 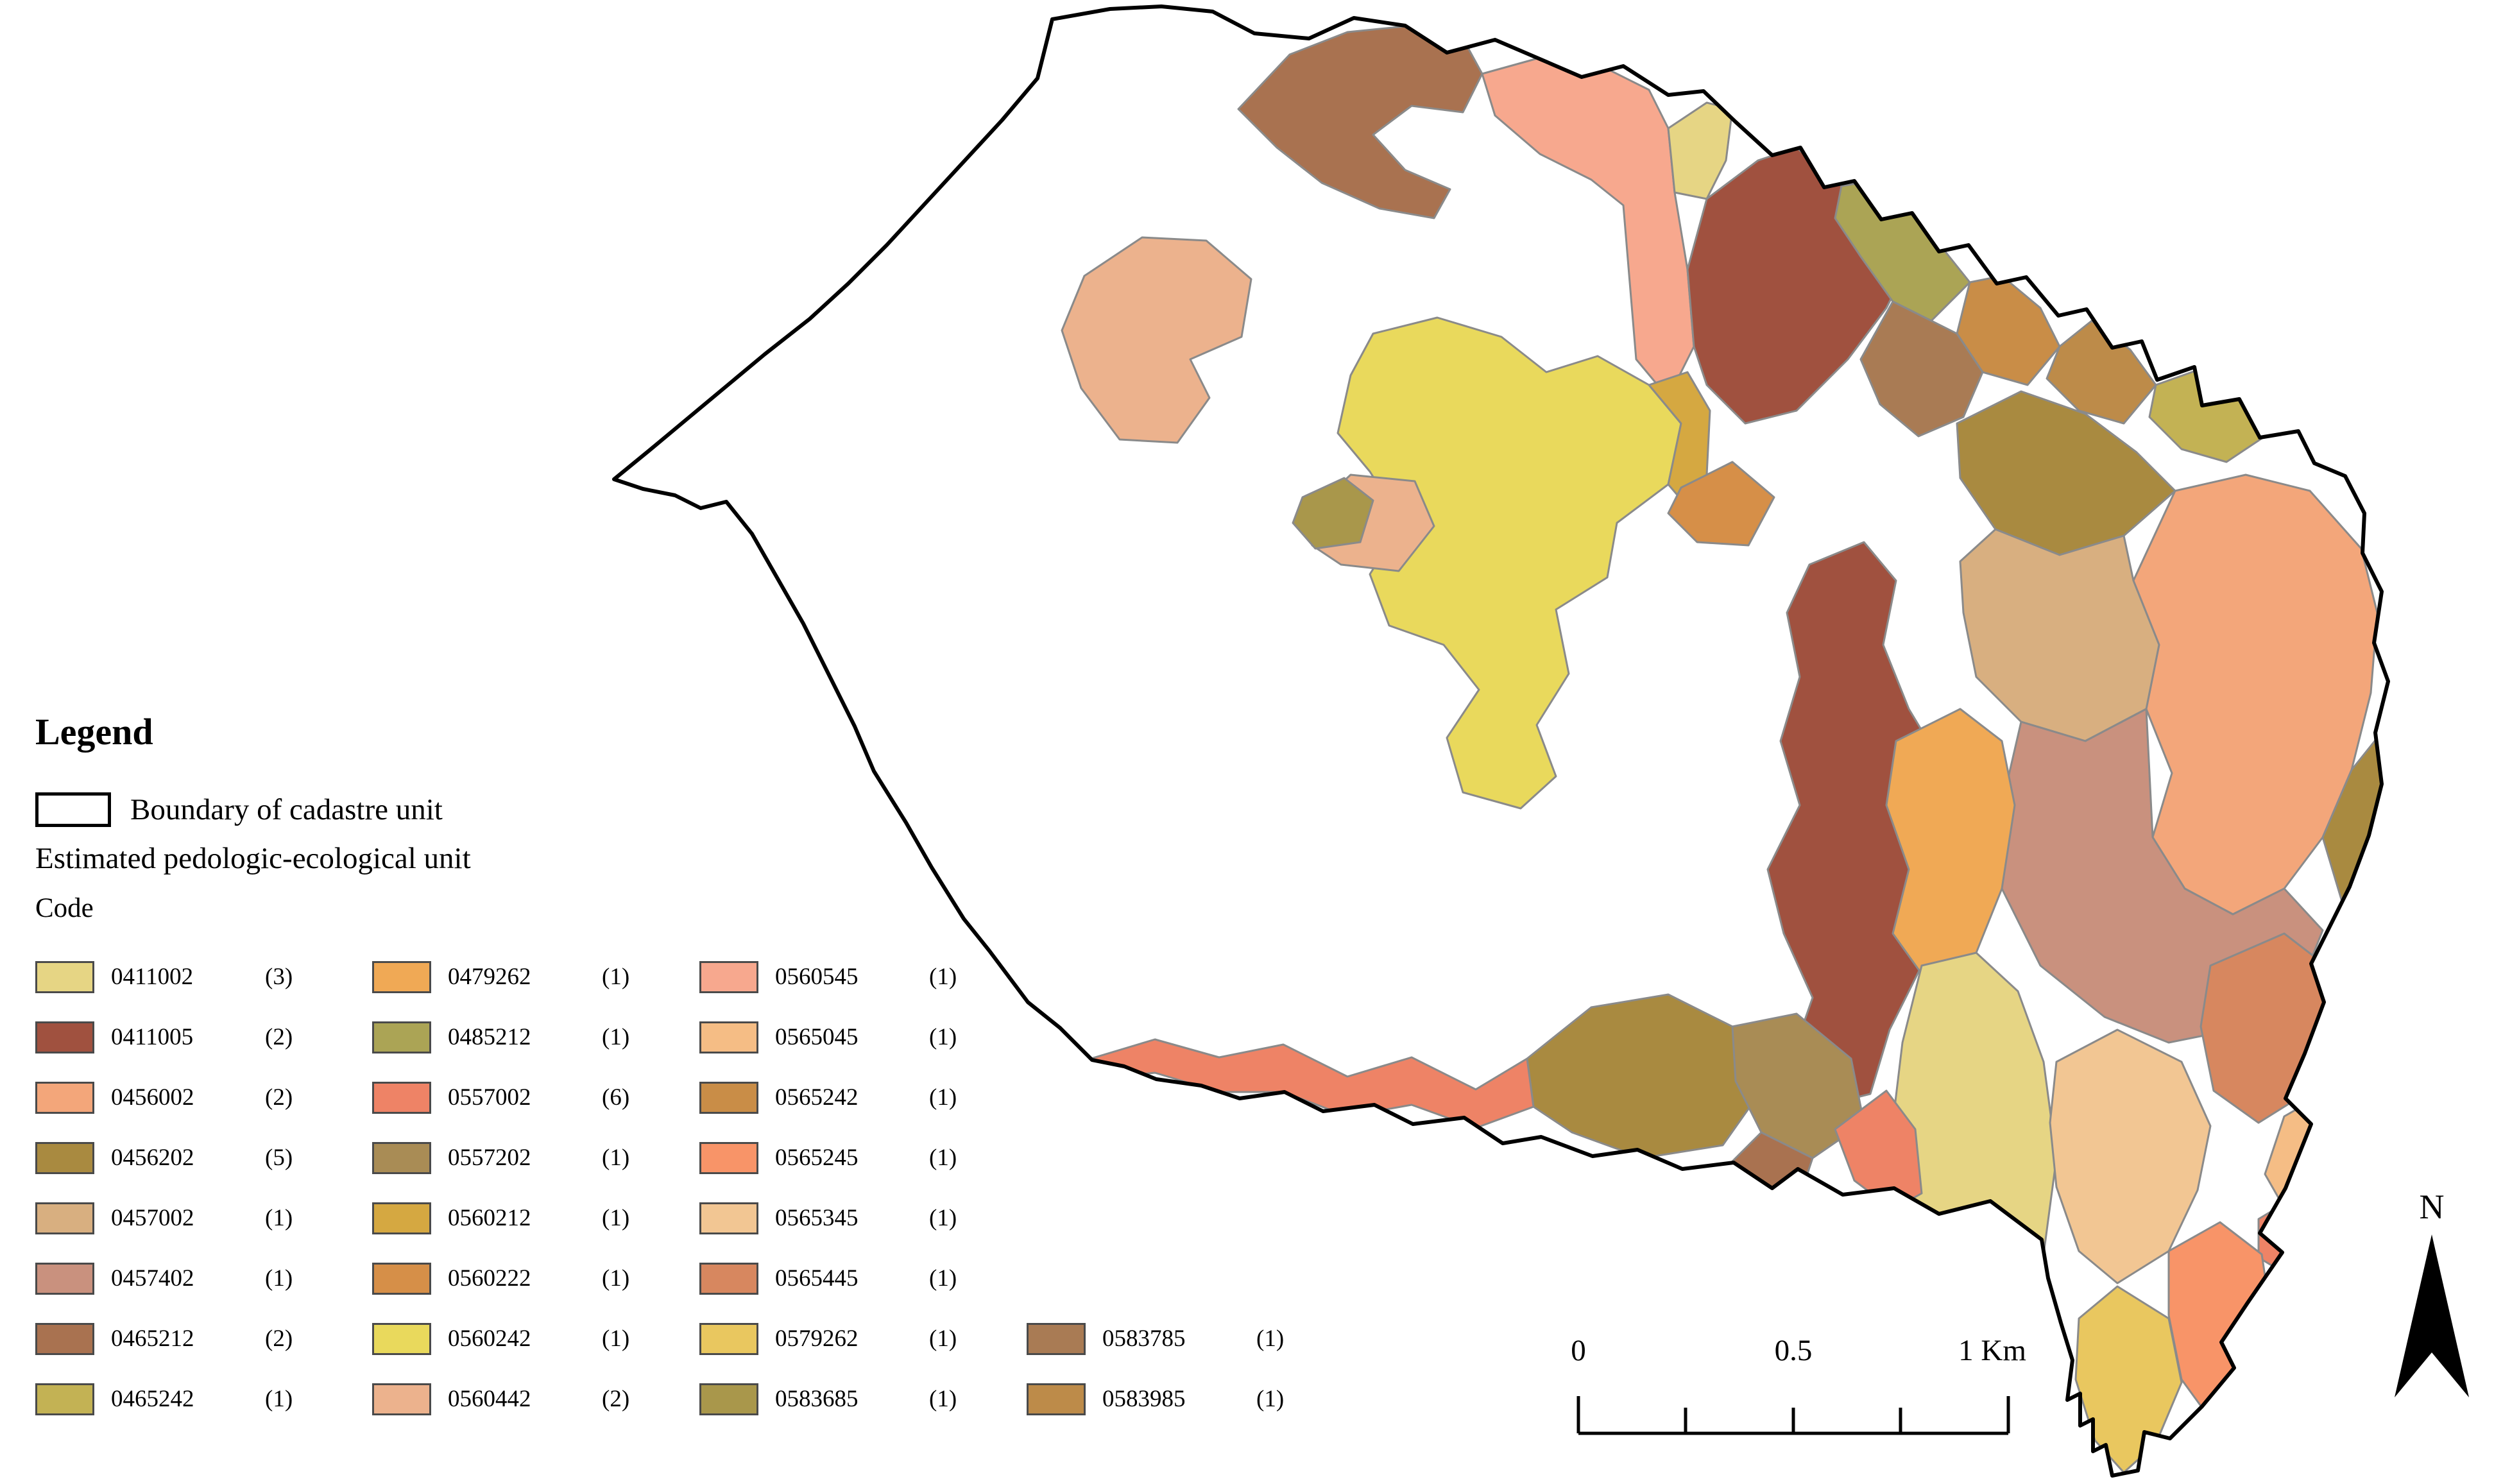 I want to click on legend-entry-0565045: 0565045 (1), so click(x=828, y=1037).